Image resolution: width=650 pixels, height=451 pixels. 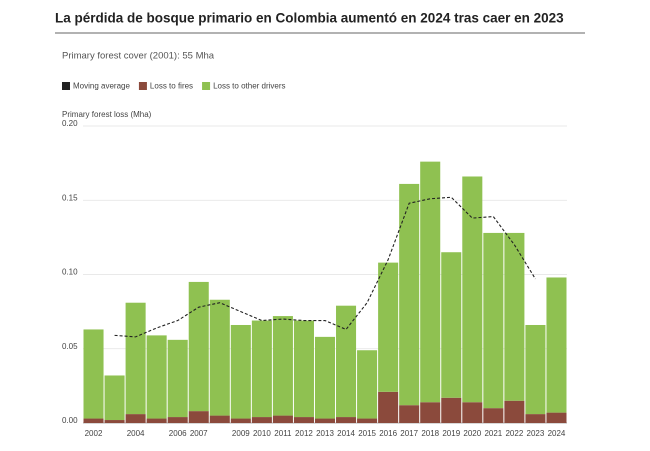 I want to click on x-tick-label: 2020, so click(x=472, y=433).